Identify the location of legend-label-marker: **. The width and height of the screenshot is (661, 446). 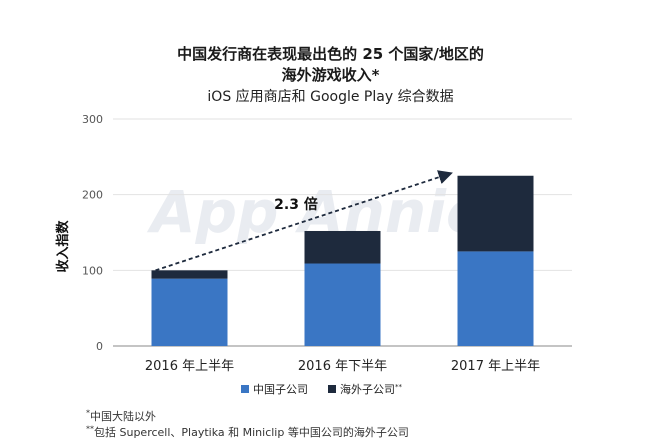
(399, 387).